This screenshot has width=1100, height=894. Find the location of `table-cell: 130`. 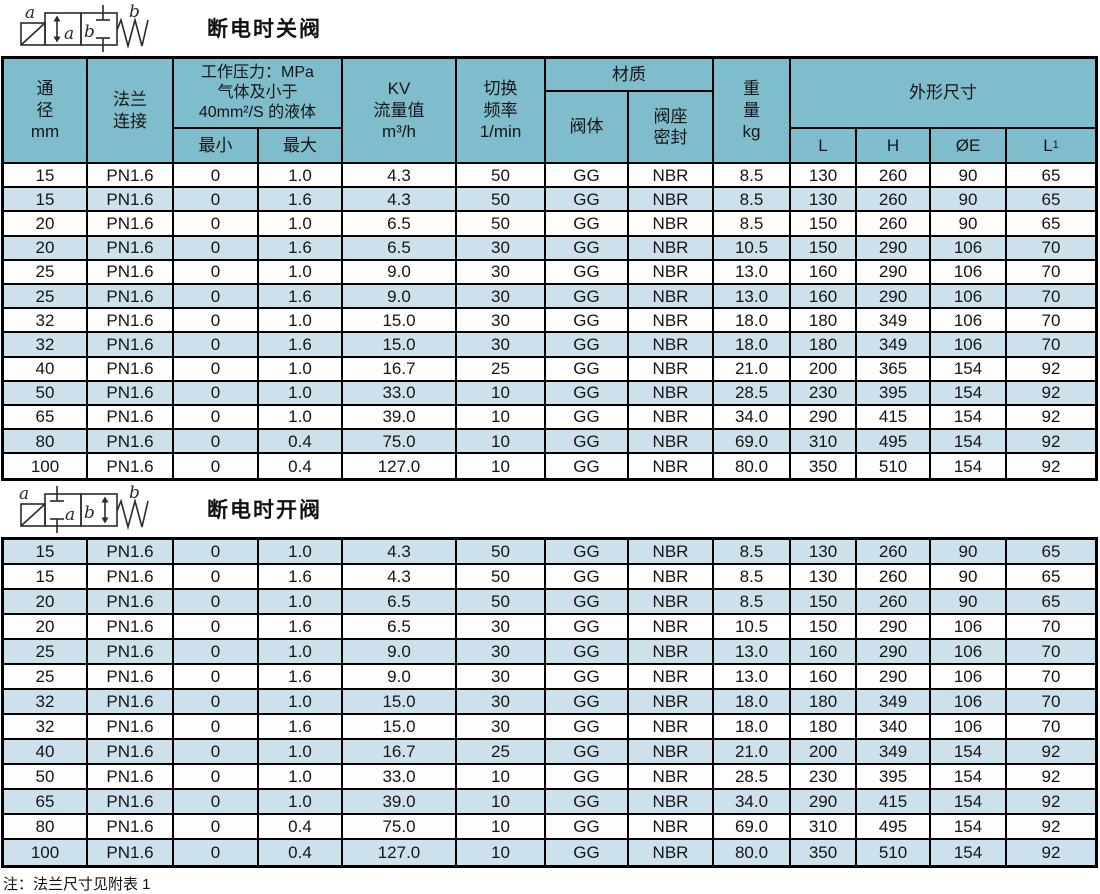

table-cell: 130 is located at coordinates (824, 578).